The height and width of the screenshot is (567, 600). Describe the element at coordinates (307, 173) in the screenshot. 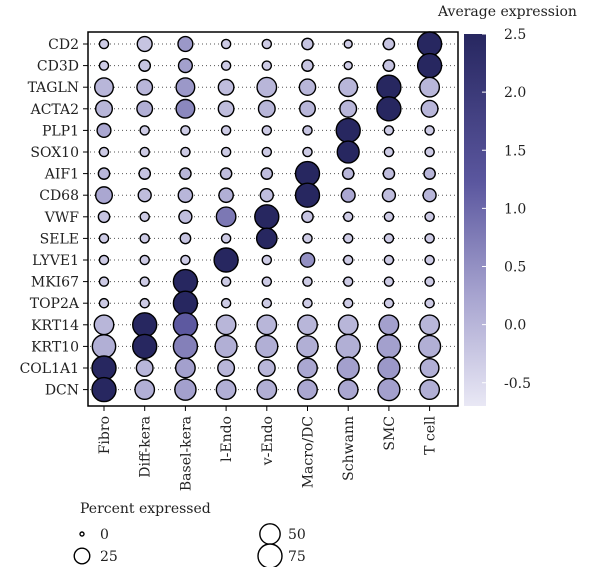

I see `dot-aif1-macro-dc` at that location.